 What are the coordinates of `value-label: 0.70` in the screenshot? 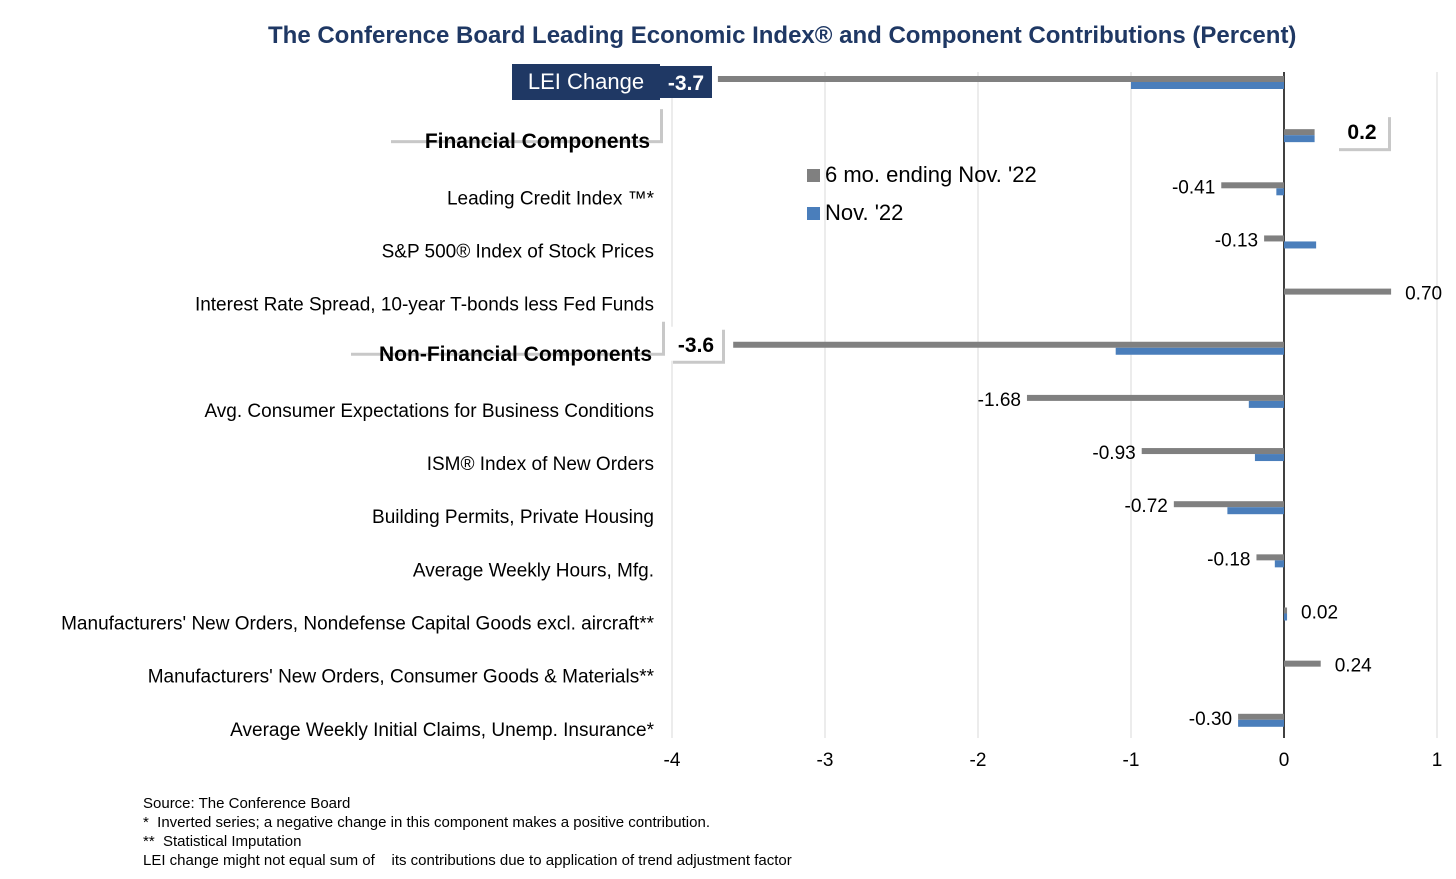 It's located at (1423, 294).